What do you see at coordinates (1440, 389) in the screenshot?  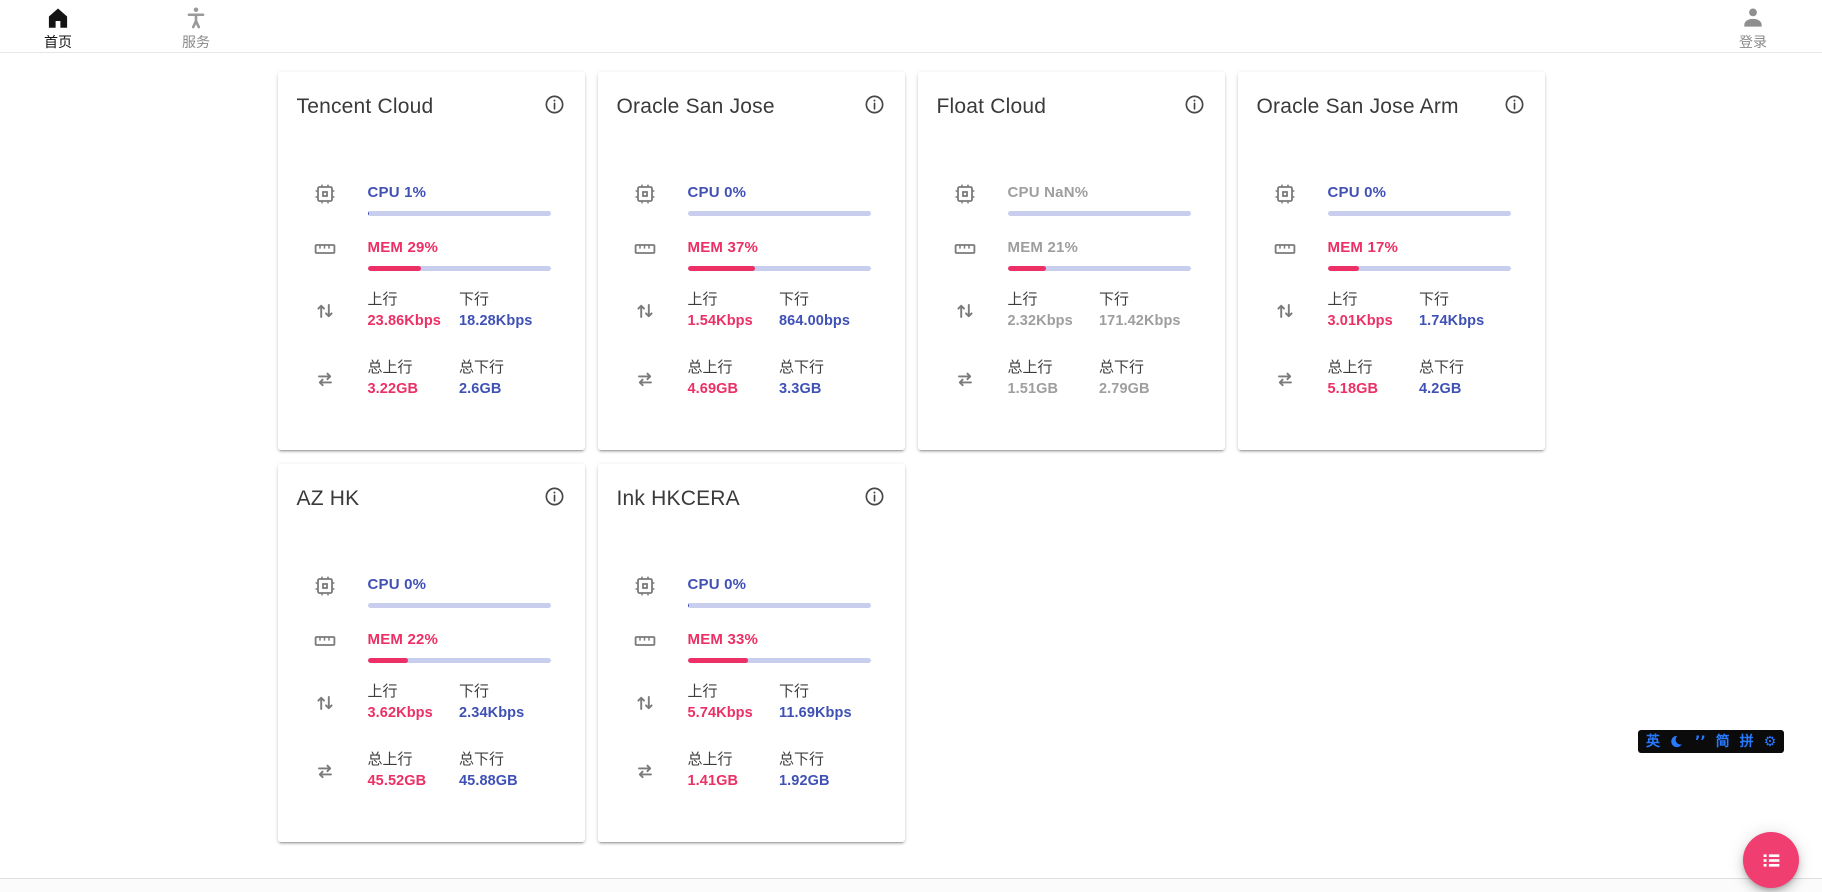 I see `total-download-value: 4.2GB` at bounding box center [1440, 389].